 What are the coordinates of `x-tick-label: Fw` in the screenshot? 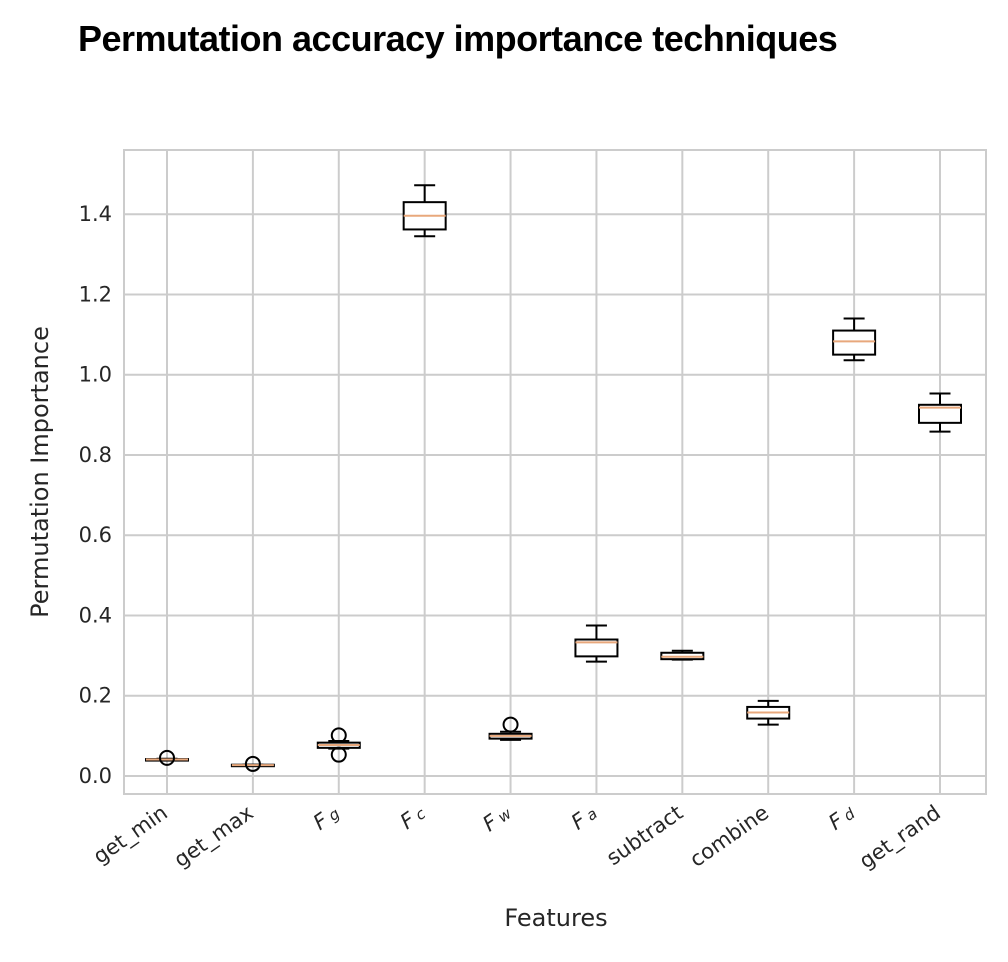 It's located at (497, 818).